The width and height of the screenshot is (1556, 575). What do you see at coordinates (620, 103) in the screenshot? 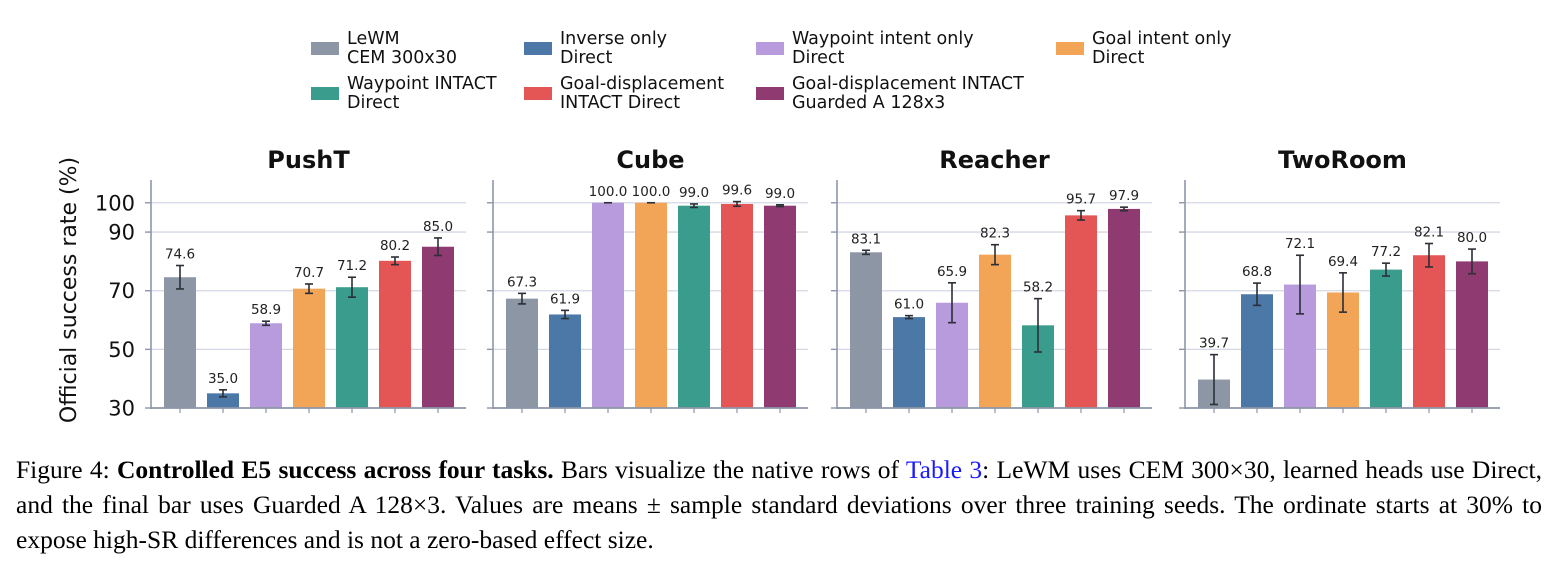
I see `legend-label: INTACT Direct` at bounding box center [620, 103].